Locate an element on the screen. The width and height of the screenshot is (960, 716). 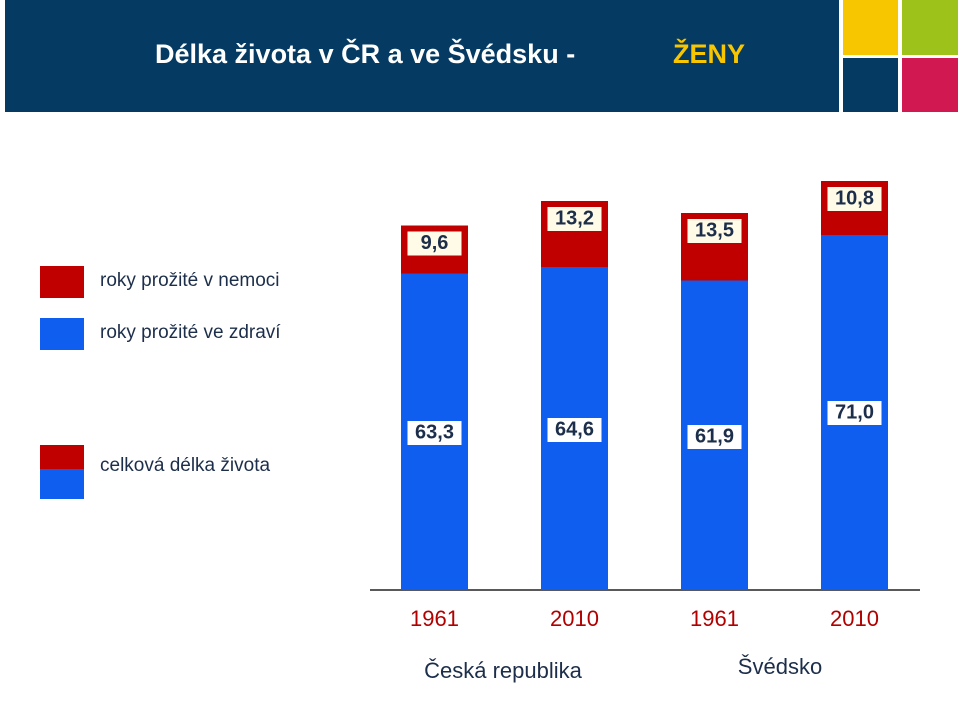
value-label: 64,6 is located at coordinates (574, 429).